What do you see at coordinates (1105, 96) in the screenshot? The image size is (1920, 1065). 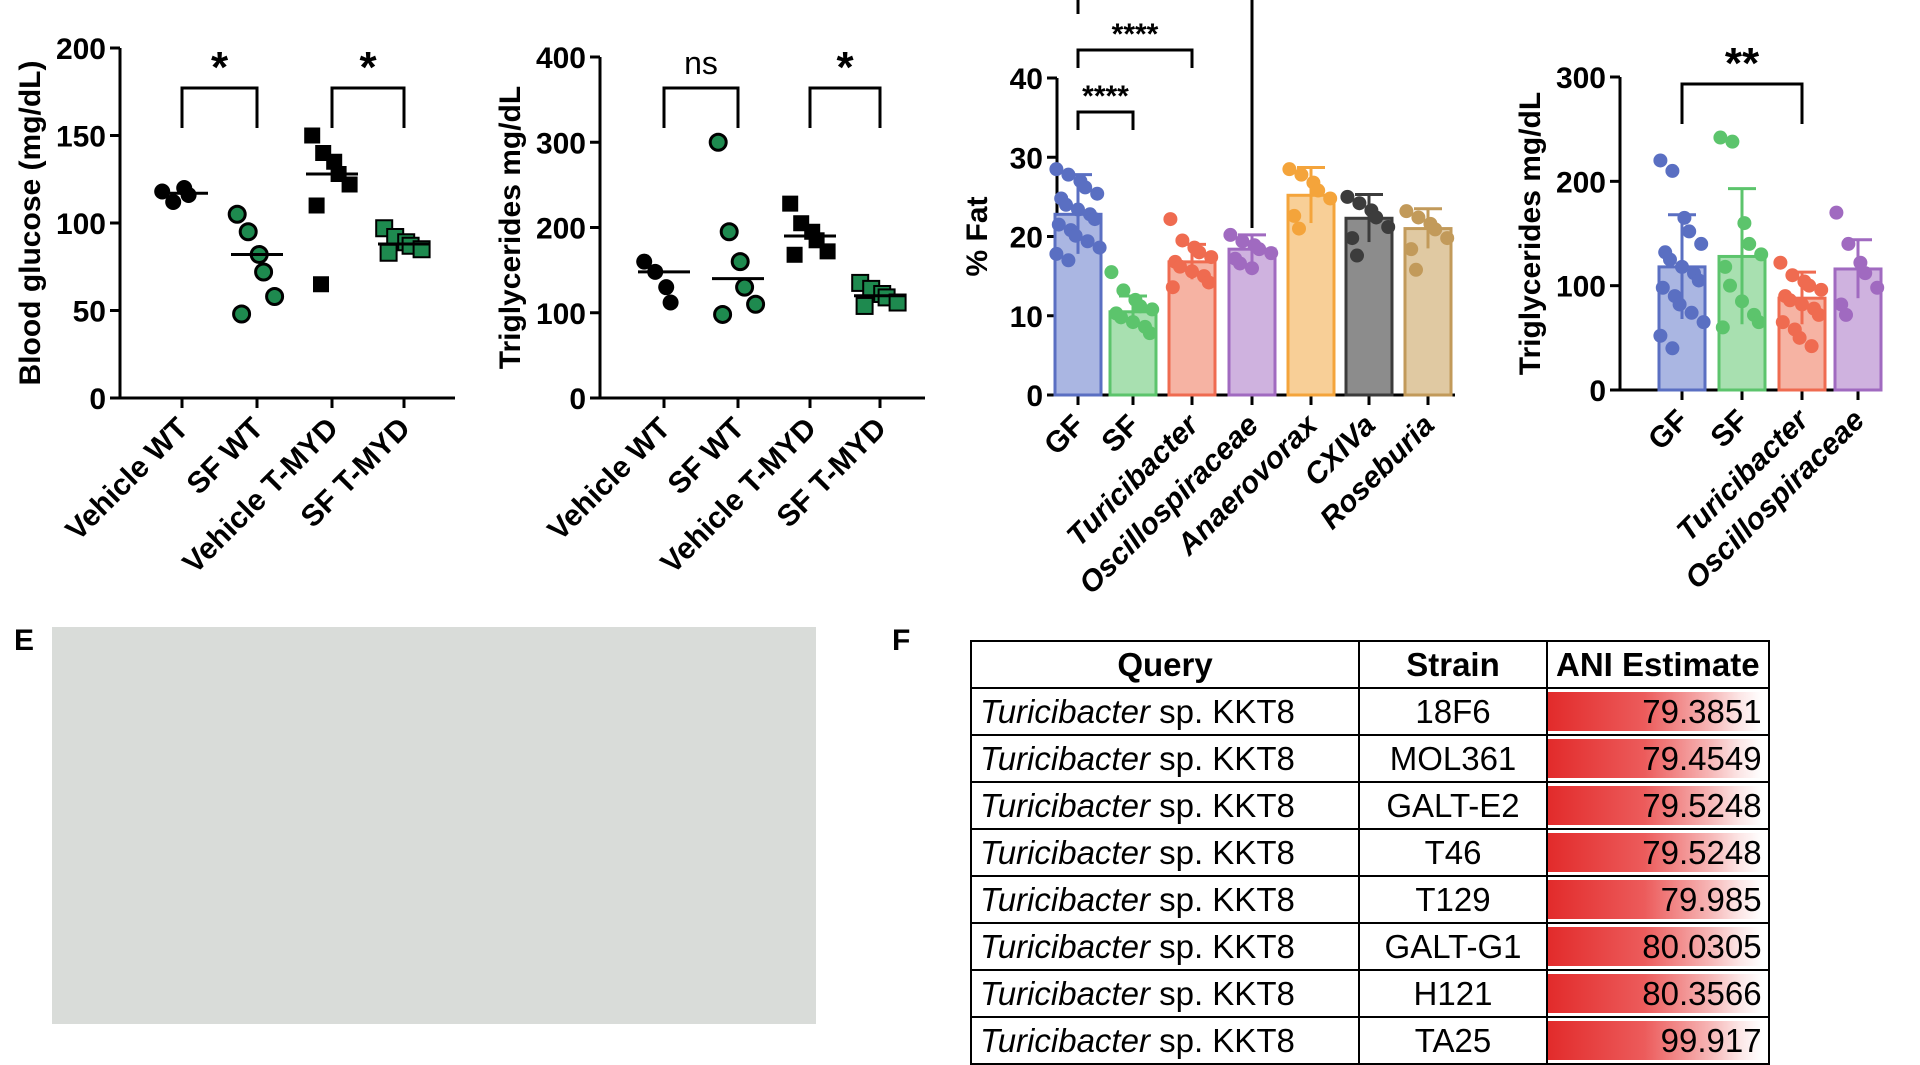 I see `significance-label: ****` at bounding box center [1105, 96].